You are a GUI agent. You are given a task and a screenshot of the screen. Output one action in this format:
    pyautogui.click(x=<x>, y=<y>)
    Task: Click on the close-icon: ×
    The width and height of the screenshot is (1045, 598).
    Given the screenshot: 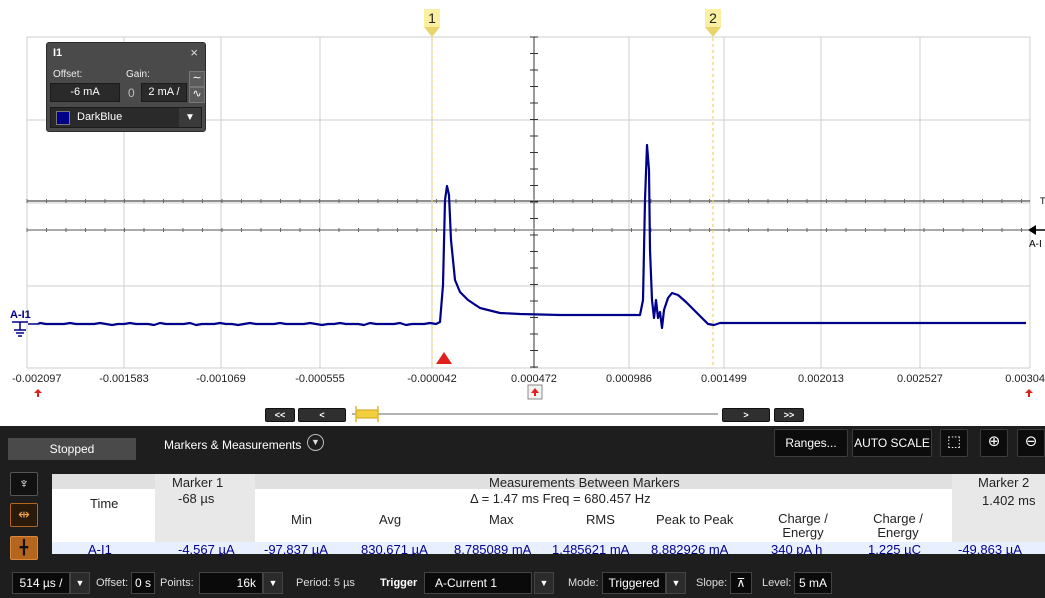 What is the action you would take?
    pyautogui.click(x=194, y=52)
    